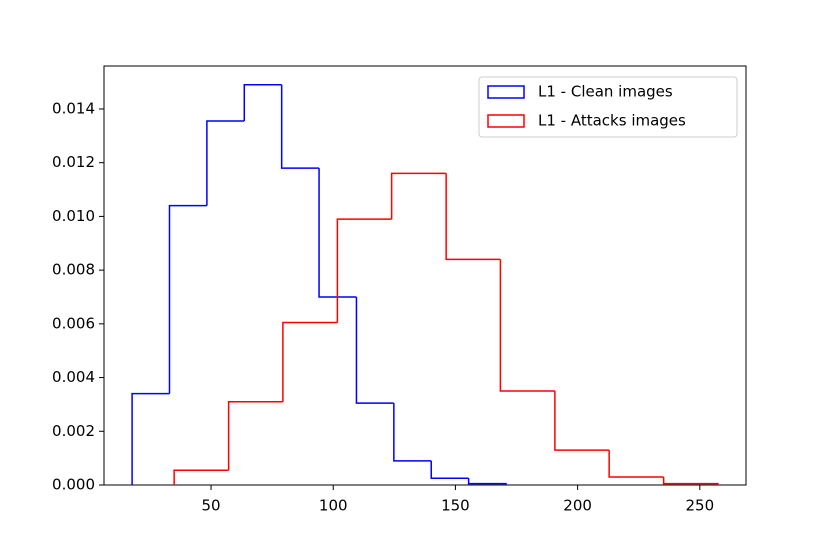  What do you see at coordinates (455, 506) in the screenshot?
I see `x-tick-label: 150` at bounding box center [455, 506].